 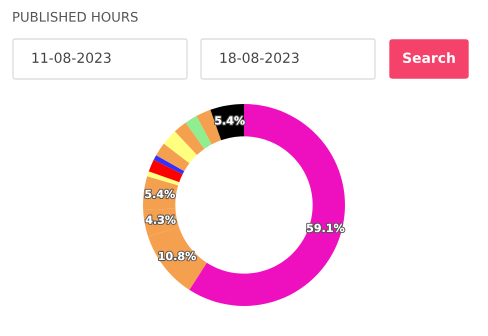 What do you see at coordinates (429, 58) in the screenshot?
I see `text: Search` at bounding box center [429, 58].